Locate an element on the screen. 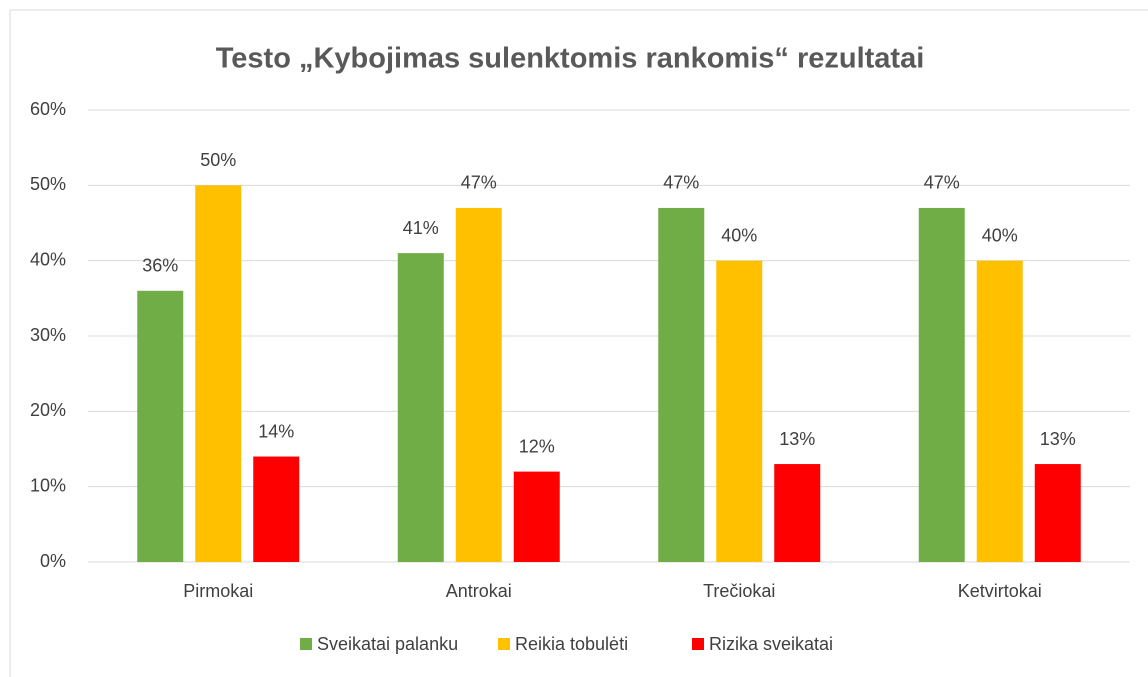 The width and height of the screenshot is (1148, 677). data-label: 14% is located at coordinates (276, 431).